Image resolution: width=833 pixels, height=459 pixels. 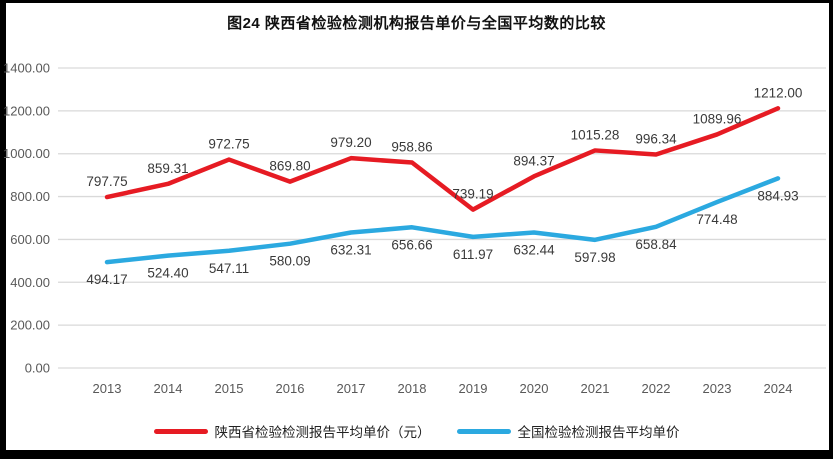 What do you see at coordinates (411, 147) in the screenshot?
I see `data-label: 958.86` at bounding box center [411, 147].